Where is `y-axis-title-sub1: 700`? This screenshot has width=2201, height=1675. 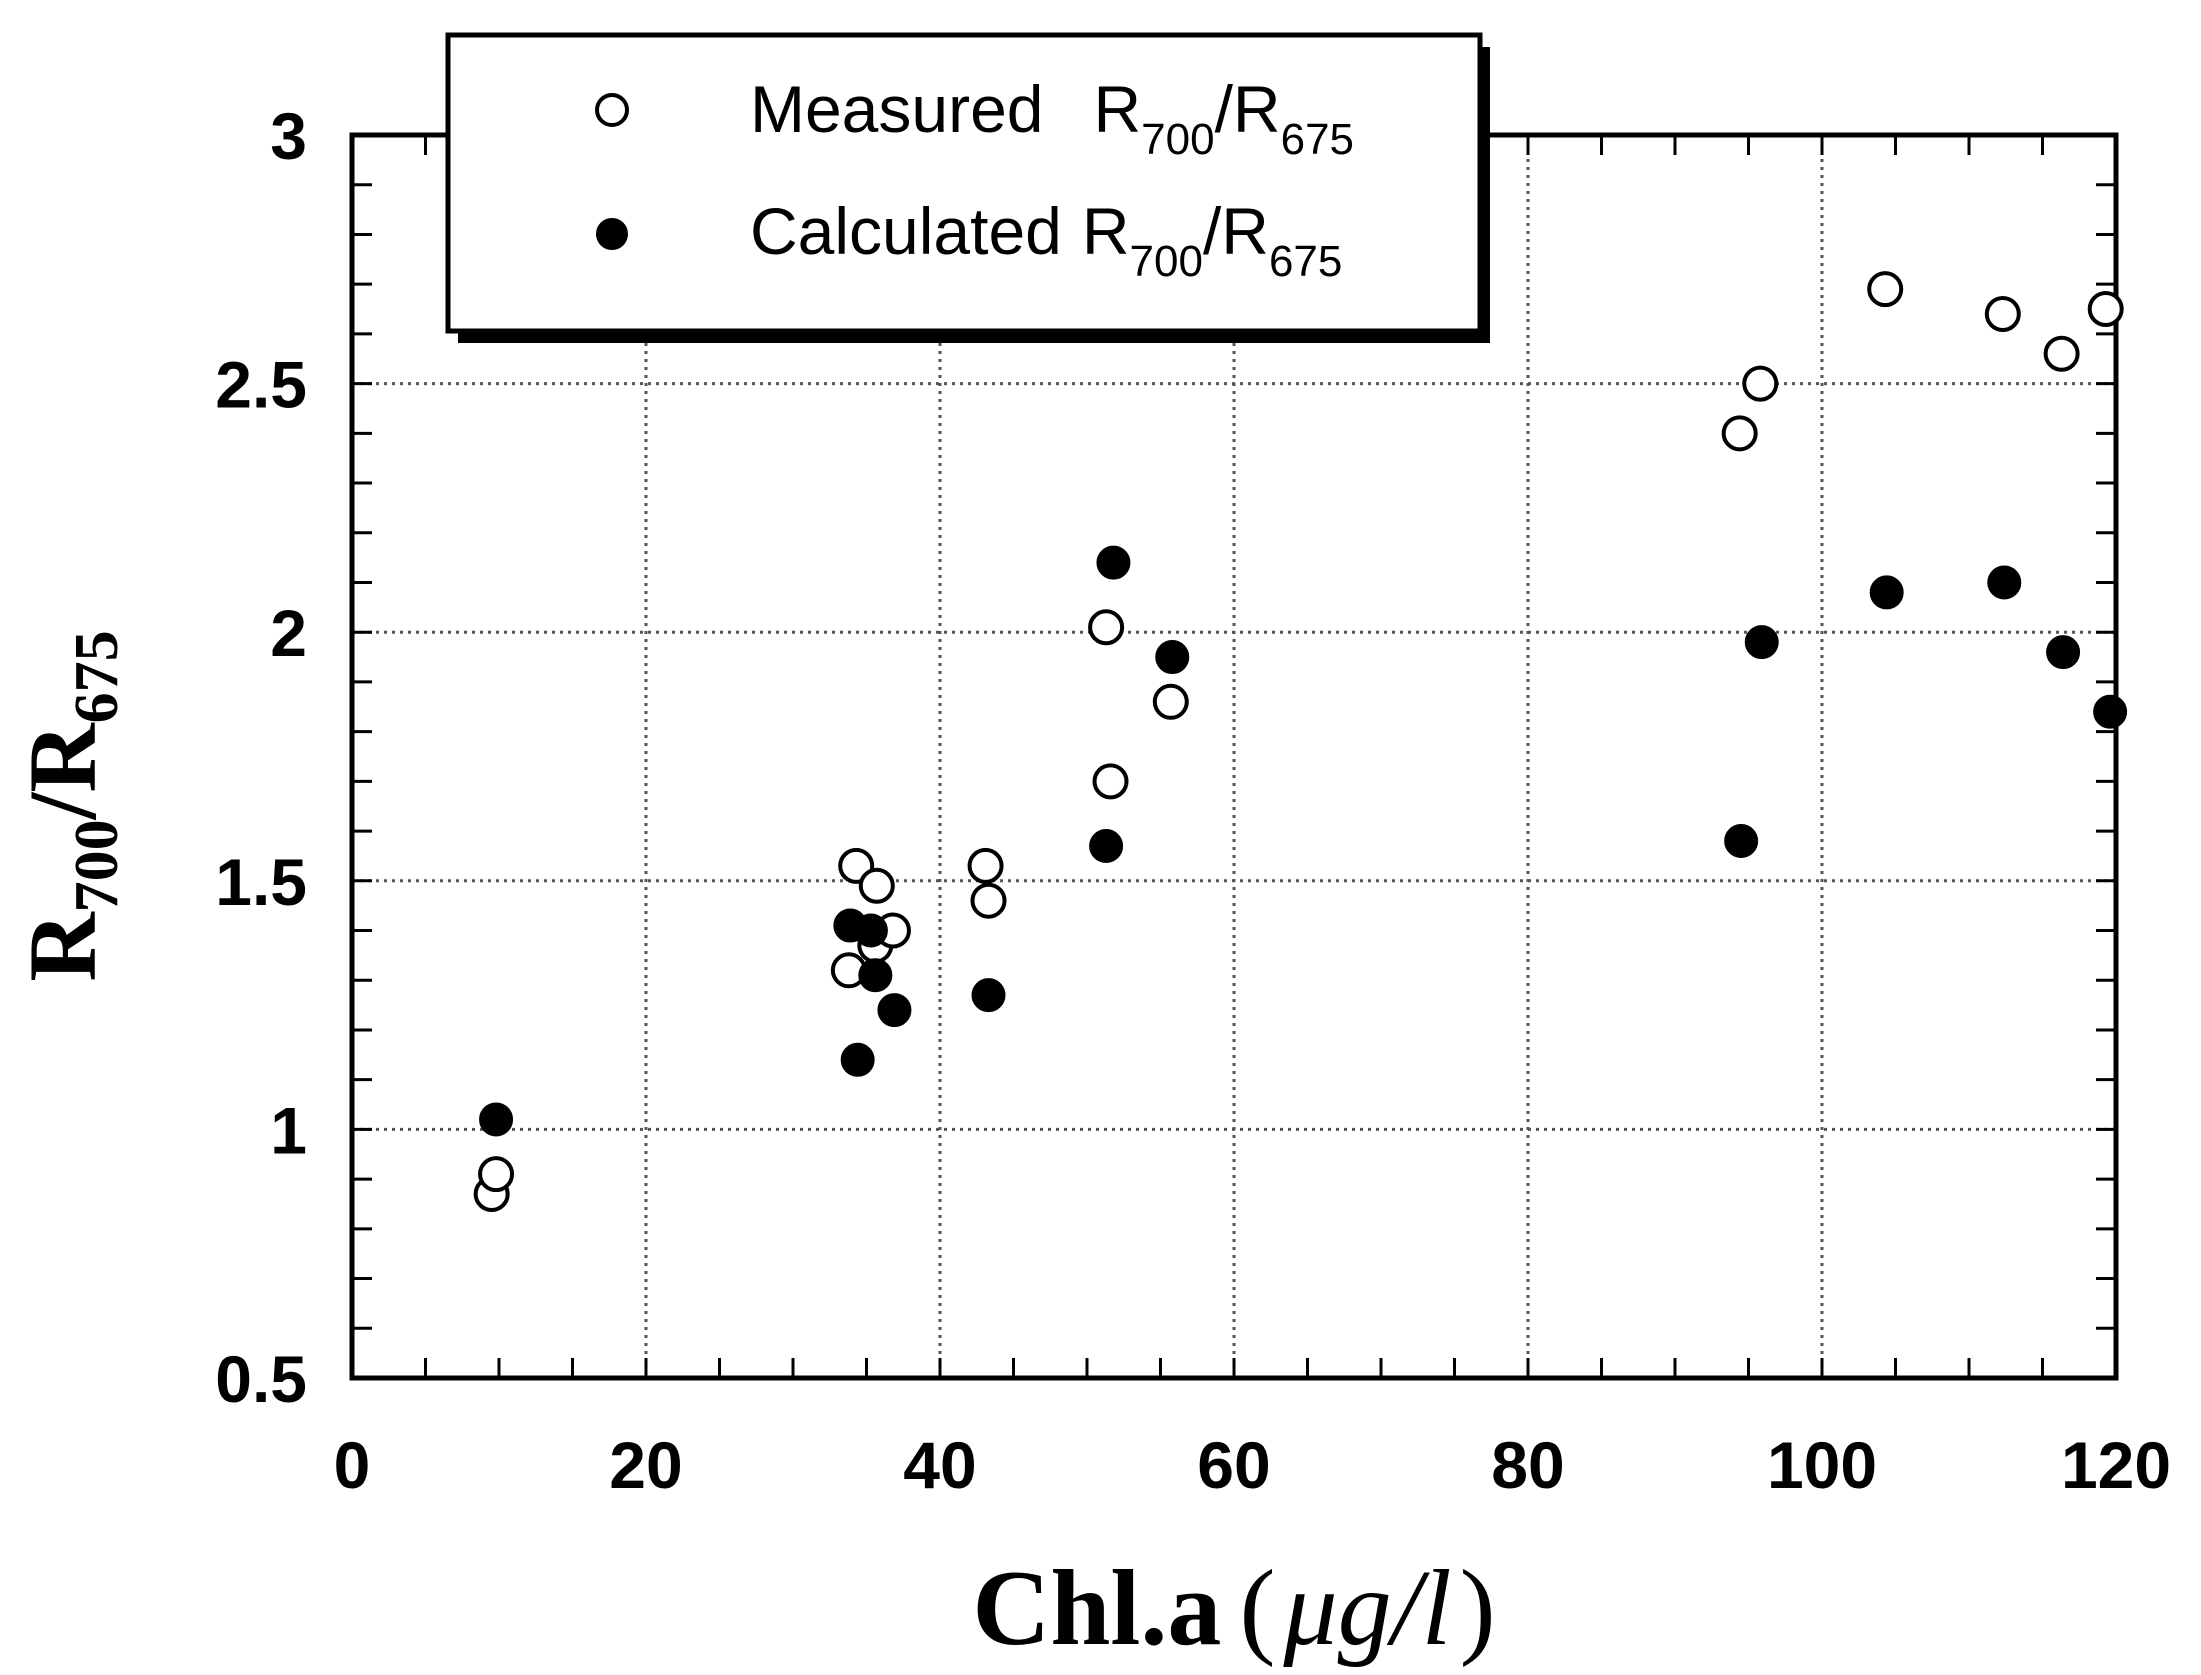
y-axis-title-sub1: 700 is located at coordinates (97, 865).